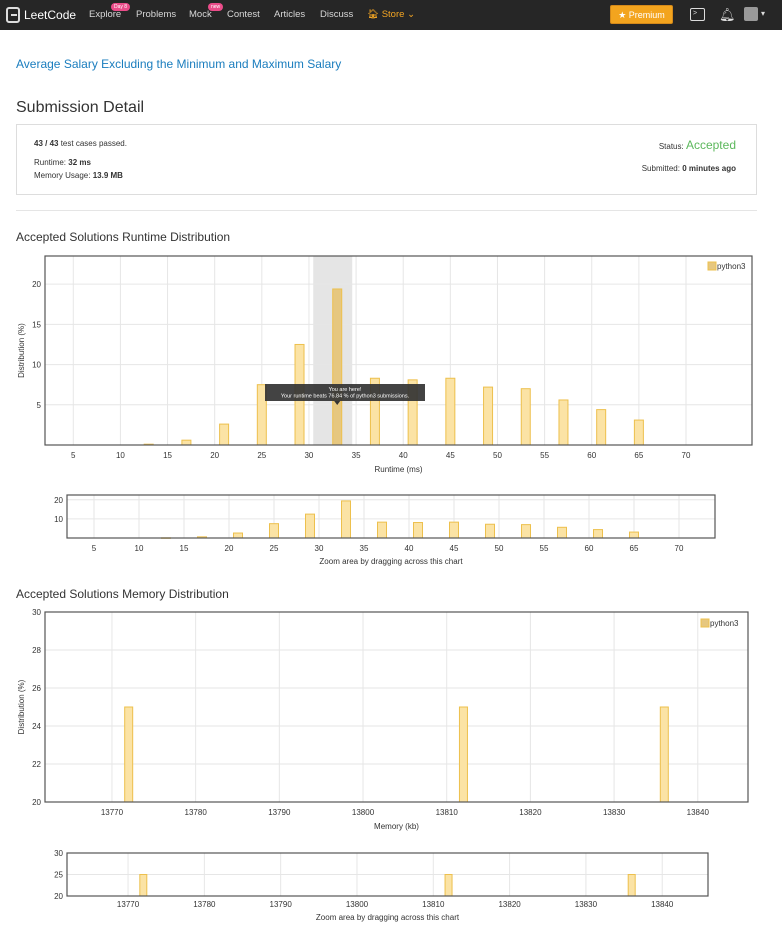 Image resolution: width=782 pixels, height=928 pixels. What do you see at coordinates (79, 162) in the screenshot?
I see `runtime-value: 32 ms` at bounding box center [79, 162].